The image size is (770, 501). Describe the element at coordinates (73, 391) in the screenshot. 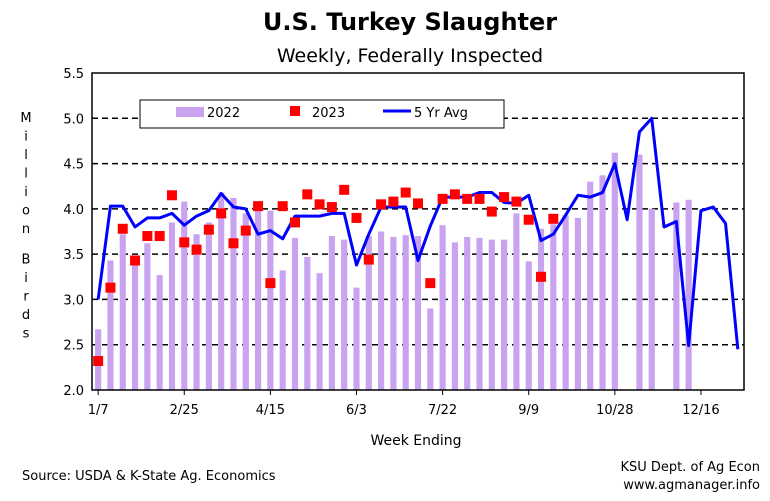

I see `y-tick-label: 2.0` at that location.